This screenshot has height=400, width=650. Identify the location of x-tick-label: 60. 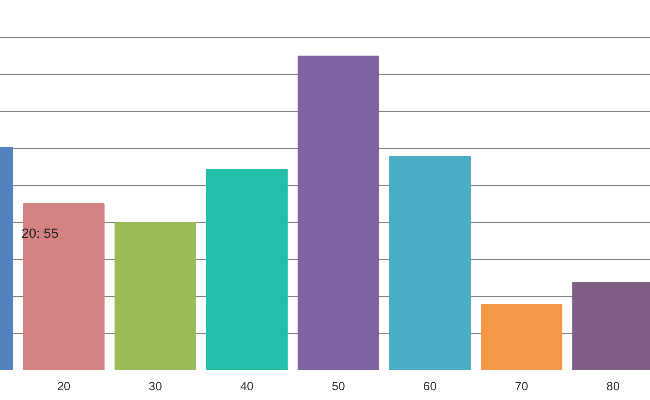
(431, 387).